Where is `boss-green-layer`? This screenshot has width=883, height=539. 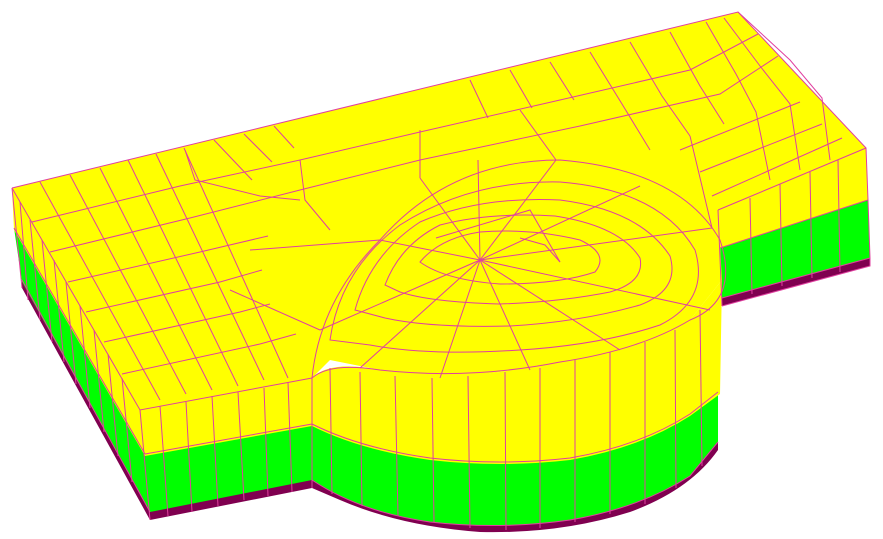
boss-green-layer is located at coordinates (515, 459).